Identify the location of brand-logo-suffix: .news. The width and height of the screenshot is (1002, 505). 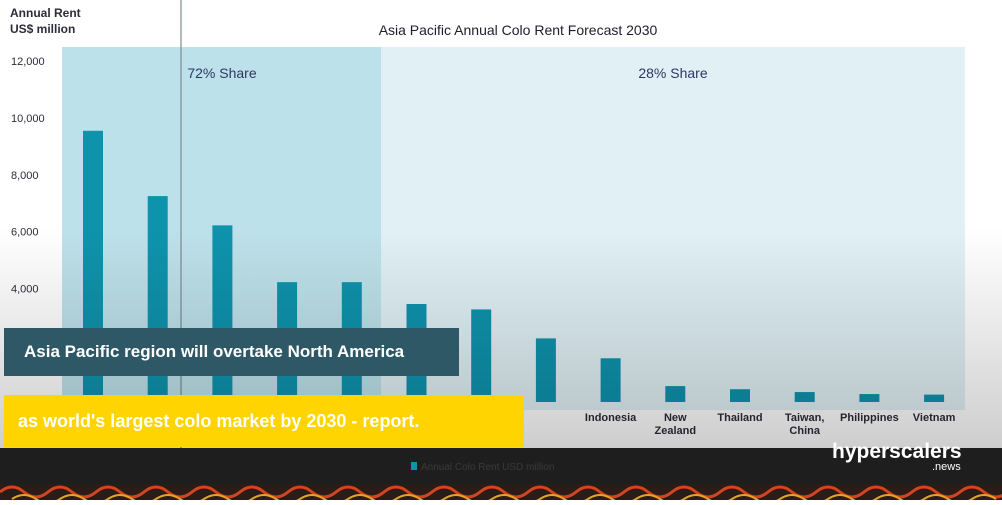
(946, 467).